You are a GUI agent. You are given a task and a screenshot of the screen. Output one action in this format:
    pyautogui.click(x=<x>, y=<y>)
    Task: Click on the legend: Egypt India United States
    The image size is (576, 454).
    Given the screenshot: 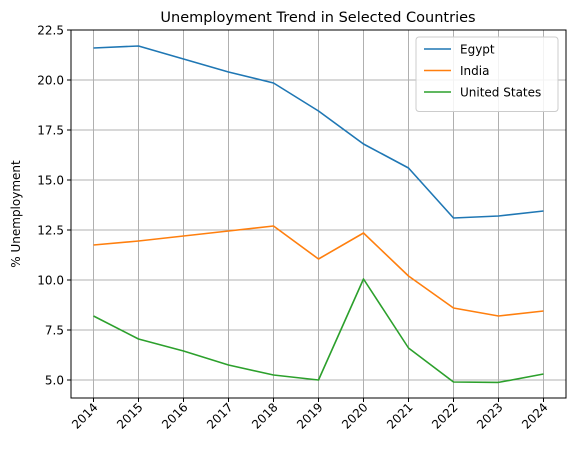 What is the action you would take?
    pyautogui.click(x=487, y=74)
    